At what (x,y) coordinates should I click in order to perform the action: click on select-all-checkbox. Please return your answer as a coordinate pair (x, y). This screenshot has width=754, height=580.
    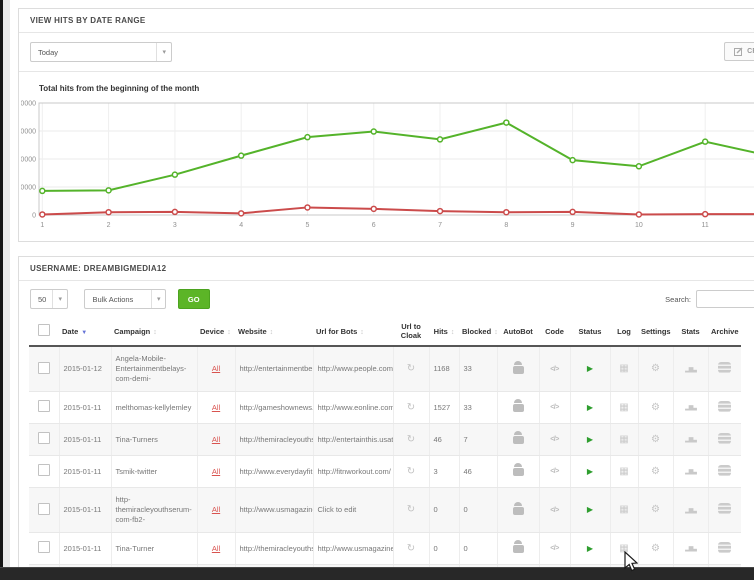
    Looking at the image, I should click on (44, 330).